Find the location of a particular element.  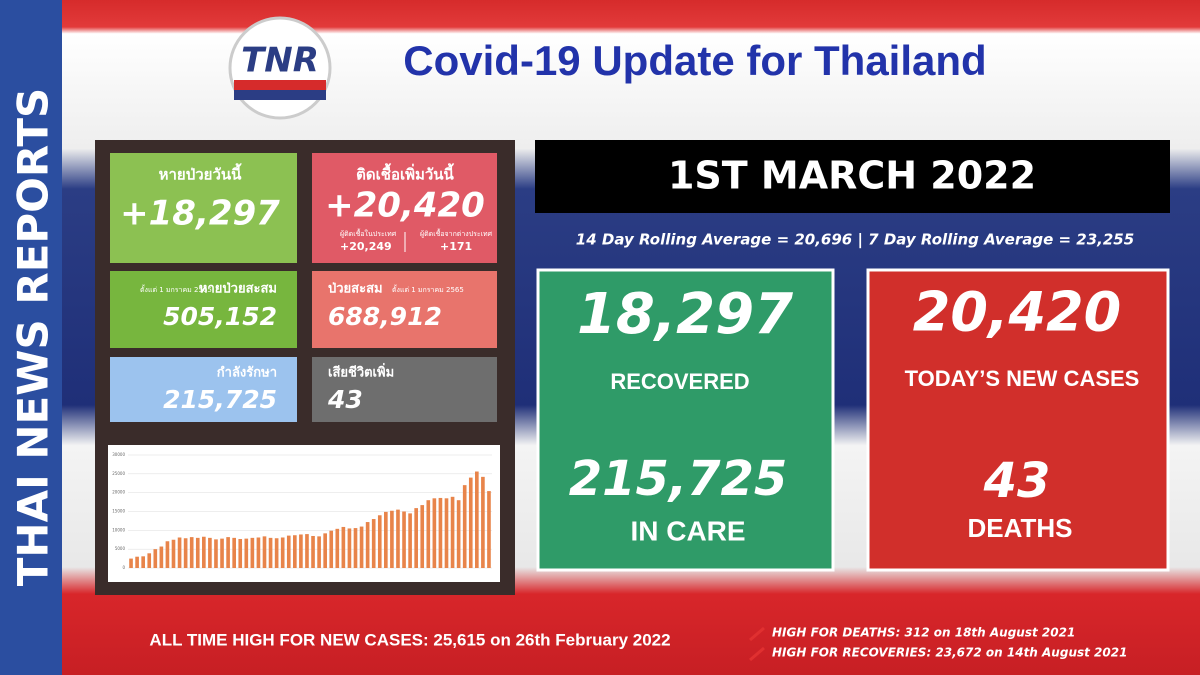

cell-label: ป่วยสะสม is located at coordinates (355, 289).